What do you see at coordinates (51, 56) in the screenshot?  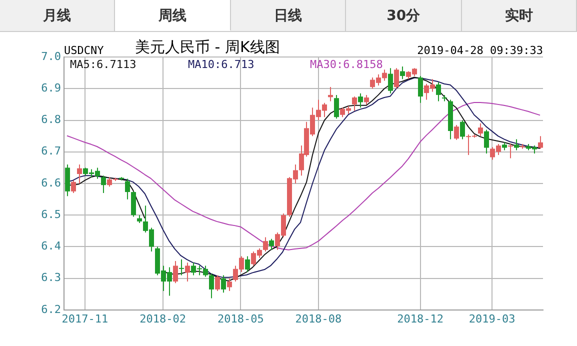 I see `y-tick-label: 7.0` at bounding box center [51, 56].